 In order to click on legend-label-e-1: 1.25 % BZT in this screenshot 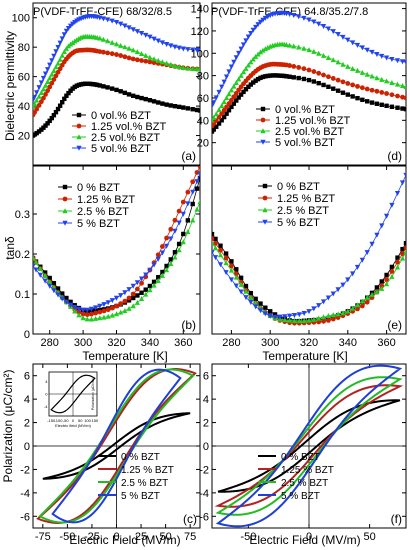, I will do `click(306, 199)`.